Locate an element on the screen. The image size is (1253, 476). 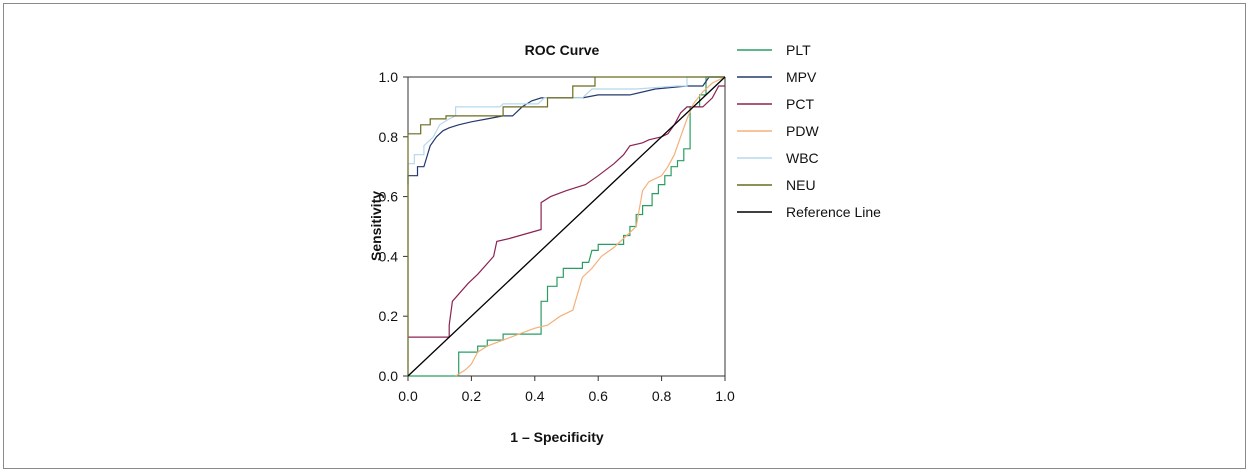
series-line-pdw is located at coordinates (590, 226).